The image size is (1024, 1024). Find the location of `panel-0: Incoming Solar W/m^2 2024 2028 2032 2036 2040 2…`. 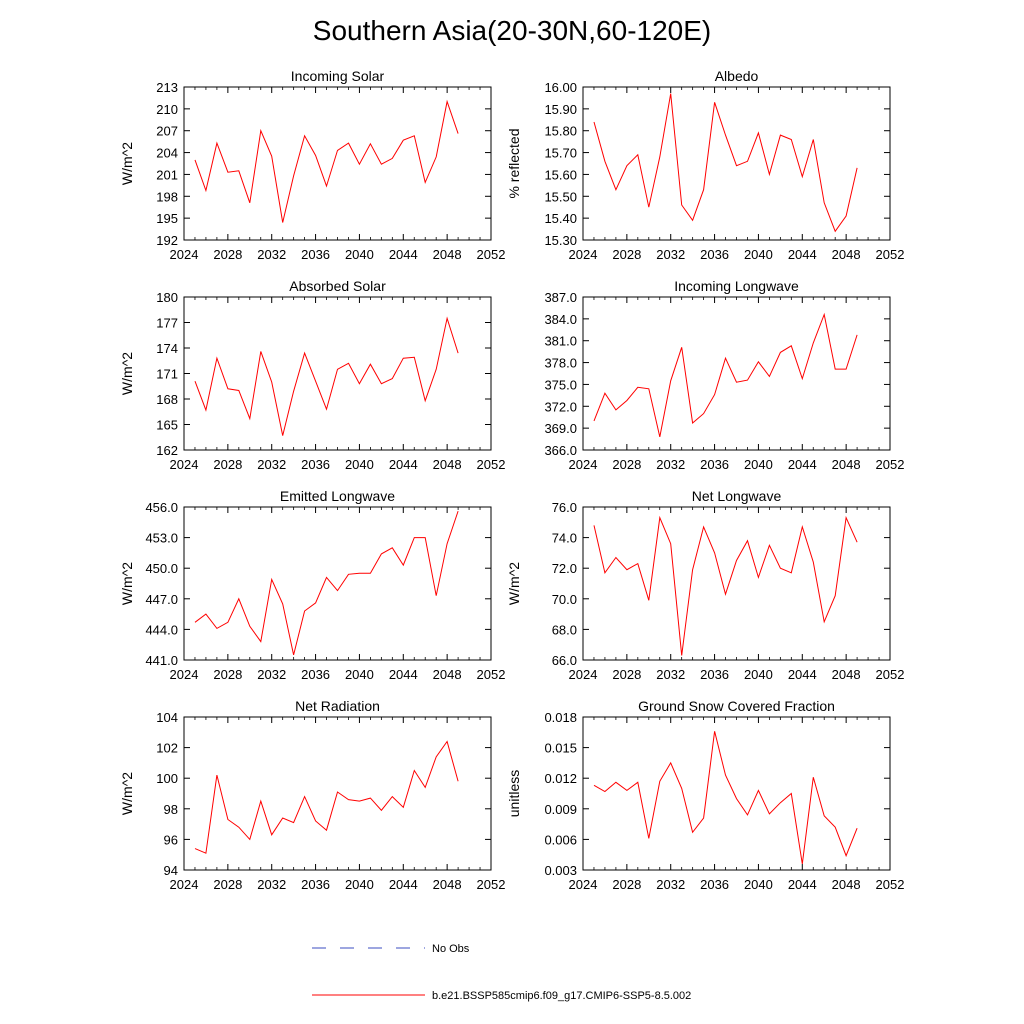

panel-0: Incoming Solar W/m^2 2024 2028 2032 2036 2040 2… is located at coordinates (312, 165).